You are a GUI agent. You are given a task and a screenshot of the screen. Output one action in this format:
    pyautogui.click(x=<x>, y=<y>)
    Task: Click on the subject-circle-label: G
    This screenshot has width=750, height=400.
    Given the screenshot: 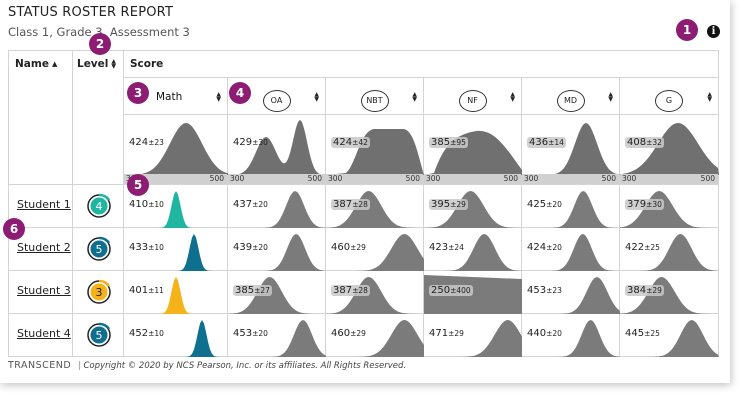 What is the action you would take?
    pyautogui.click(x=669, y=101)
    